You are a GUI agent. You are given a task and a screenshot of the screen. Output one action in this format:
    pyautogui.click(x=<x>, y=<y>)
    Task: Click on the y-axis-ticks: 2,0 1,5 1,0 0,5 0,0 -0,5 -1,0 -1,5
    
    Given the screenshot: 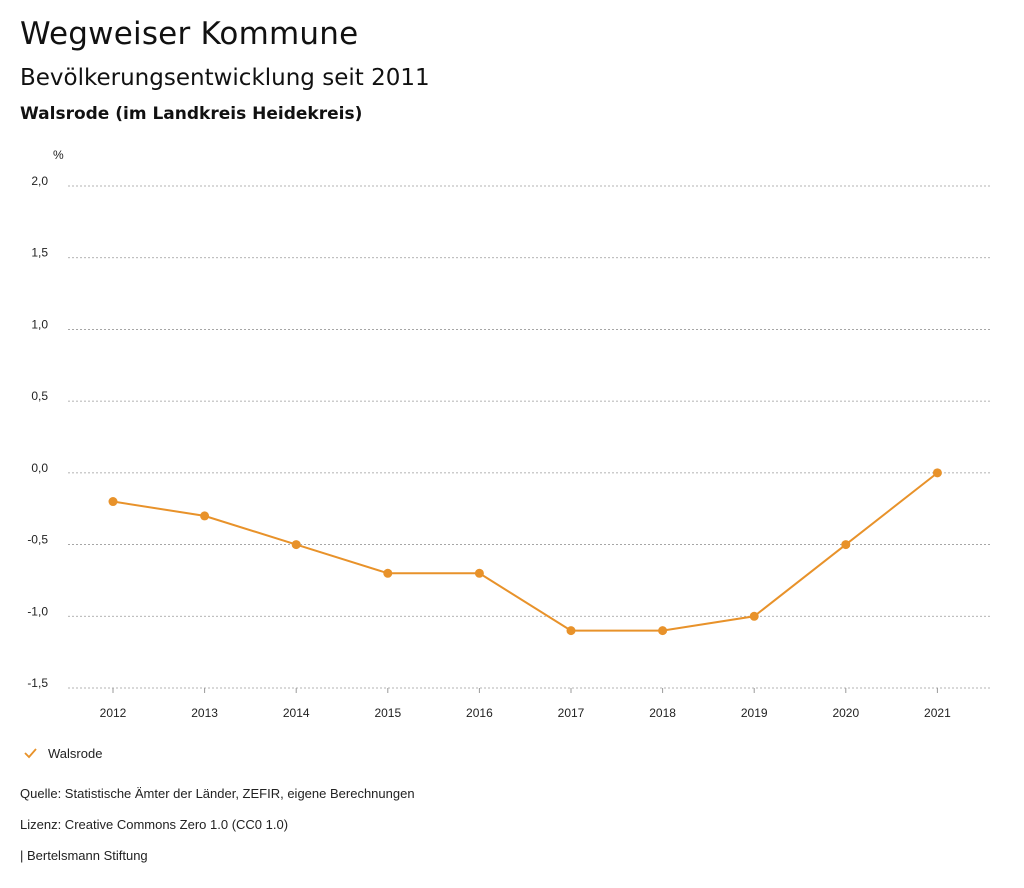 What is the action you would take?
    pyautogui.click(x=37, y=432)
    